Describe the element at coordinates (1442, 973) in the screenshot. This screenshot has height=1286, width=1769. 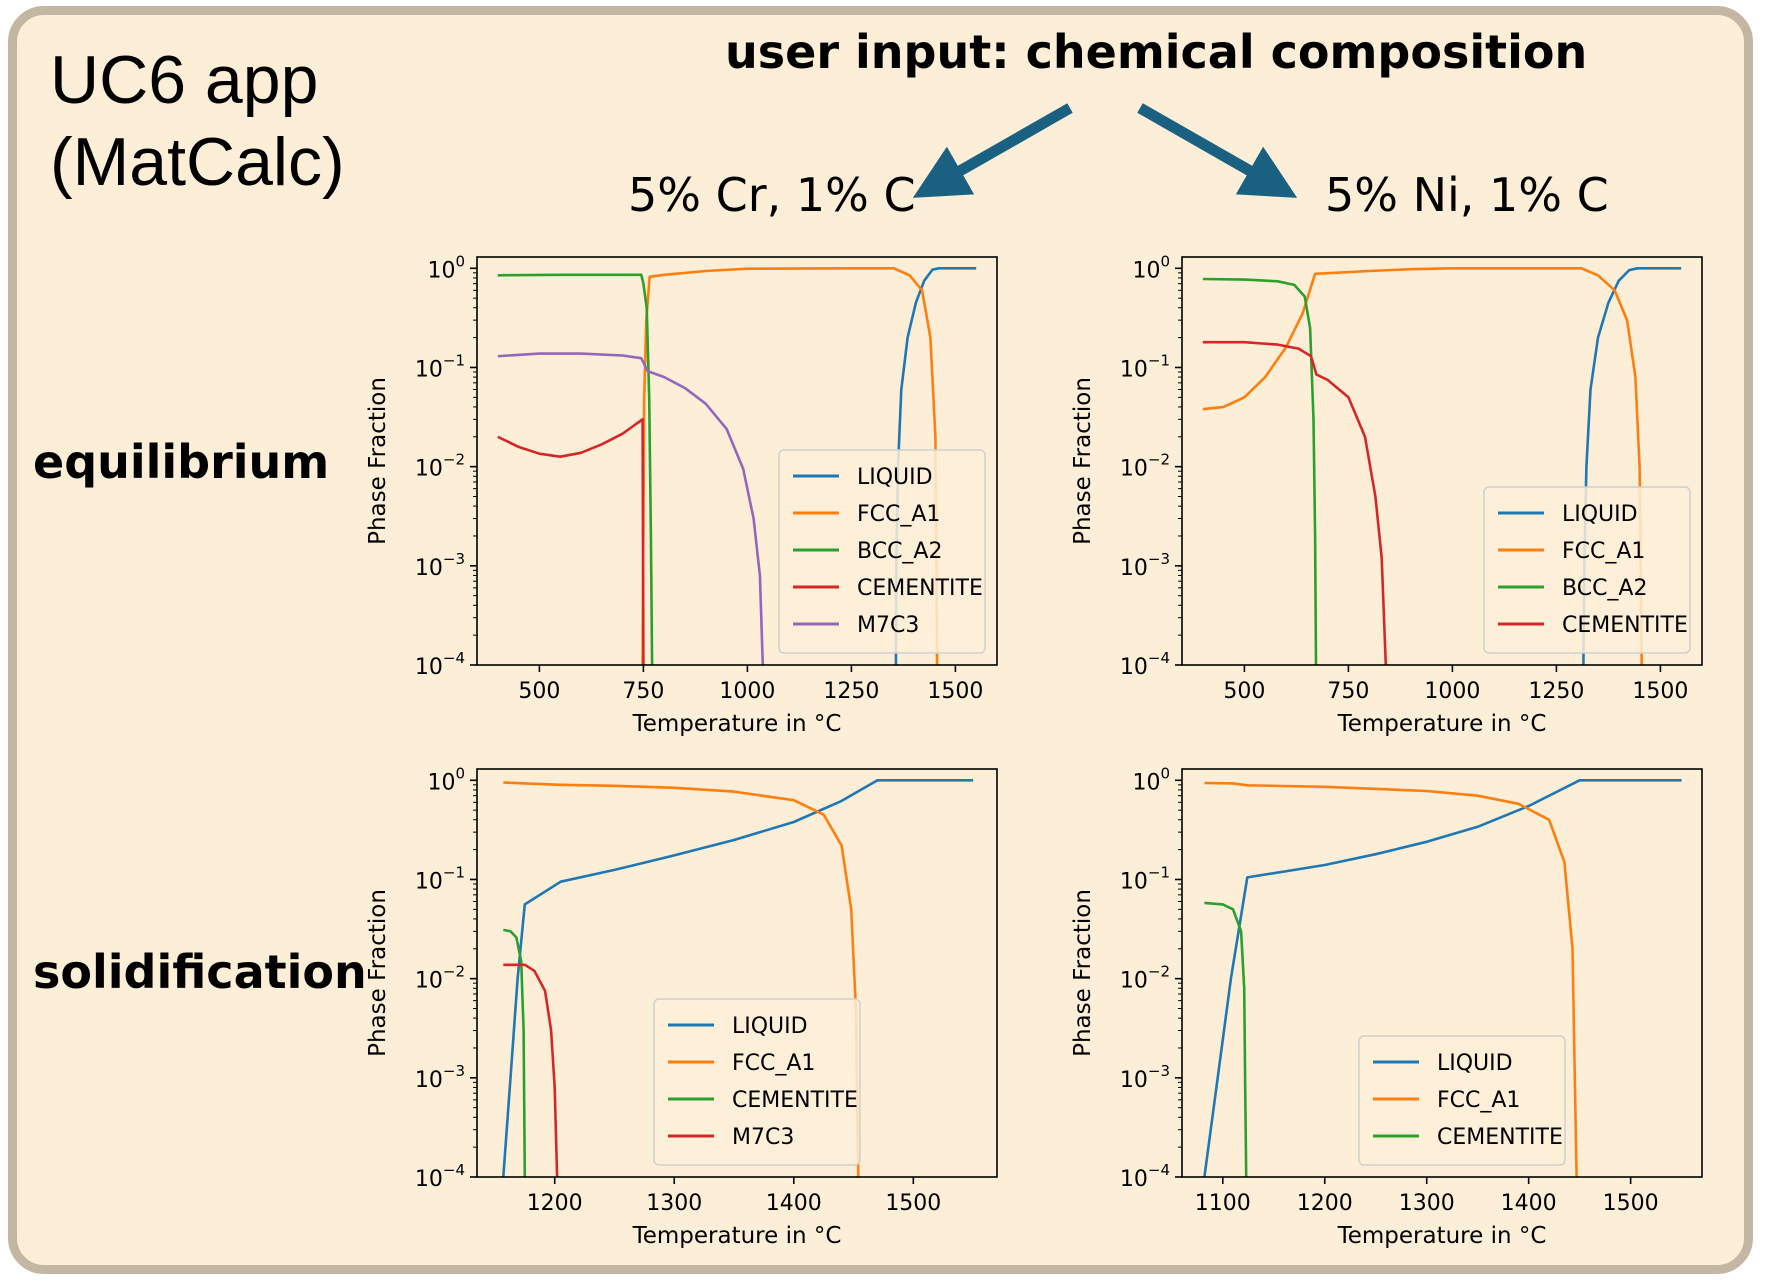
I see `chart-3-axes-frame` at that location.